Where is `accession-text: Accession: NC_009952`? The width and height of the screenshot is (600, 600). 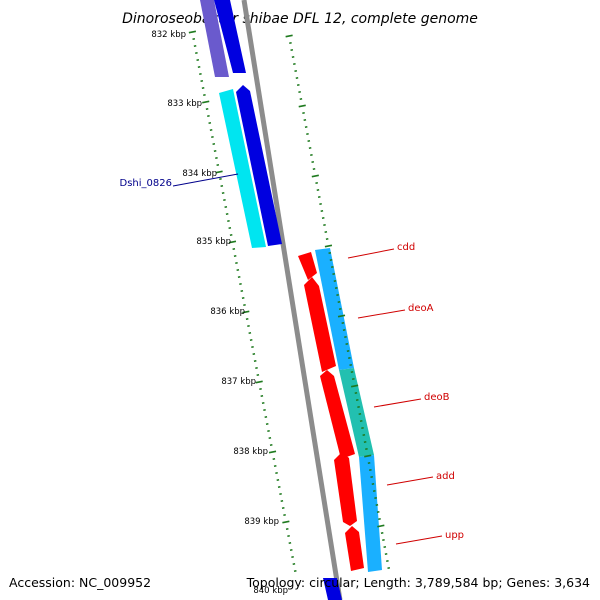
accession-text: Accession: NC_009952 is located at coordinates (80, 582).